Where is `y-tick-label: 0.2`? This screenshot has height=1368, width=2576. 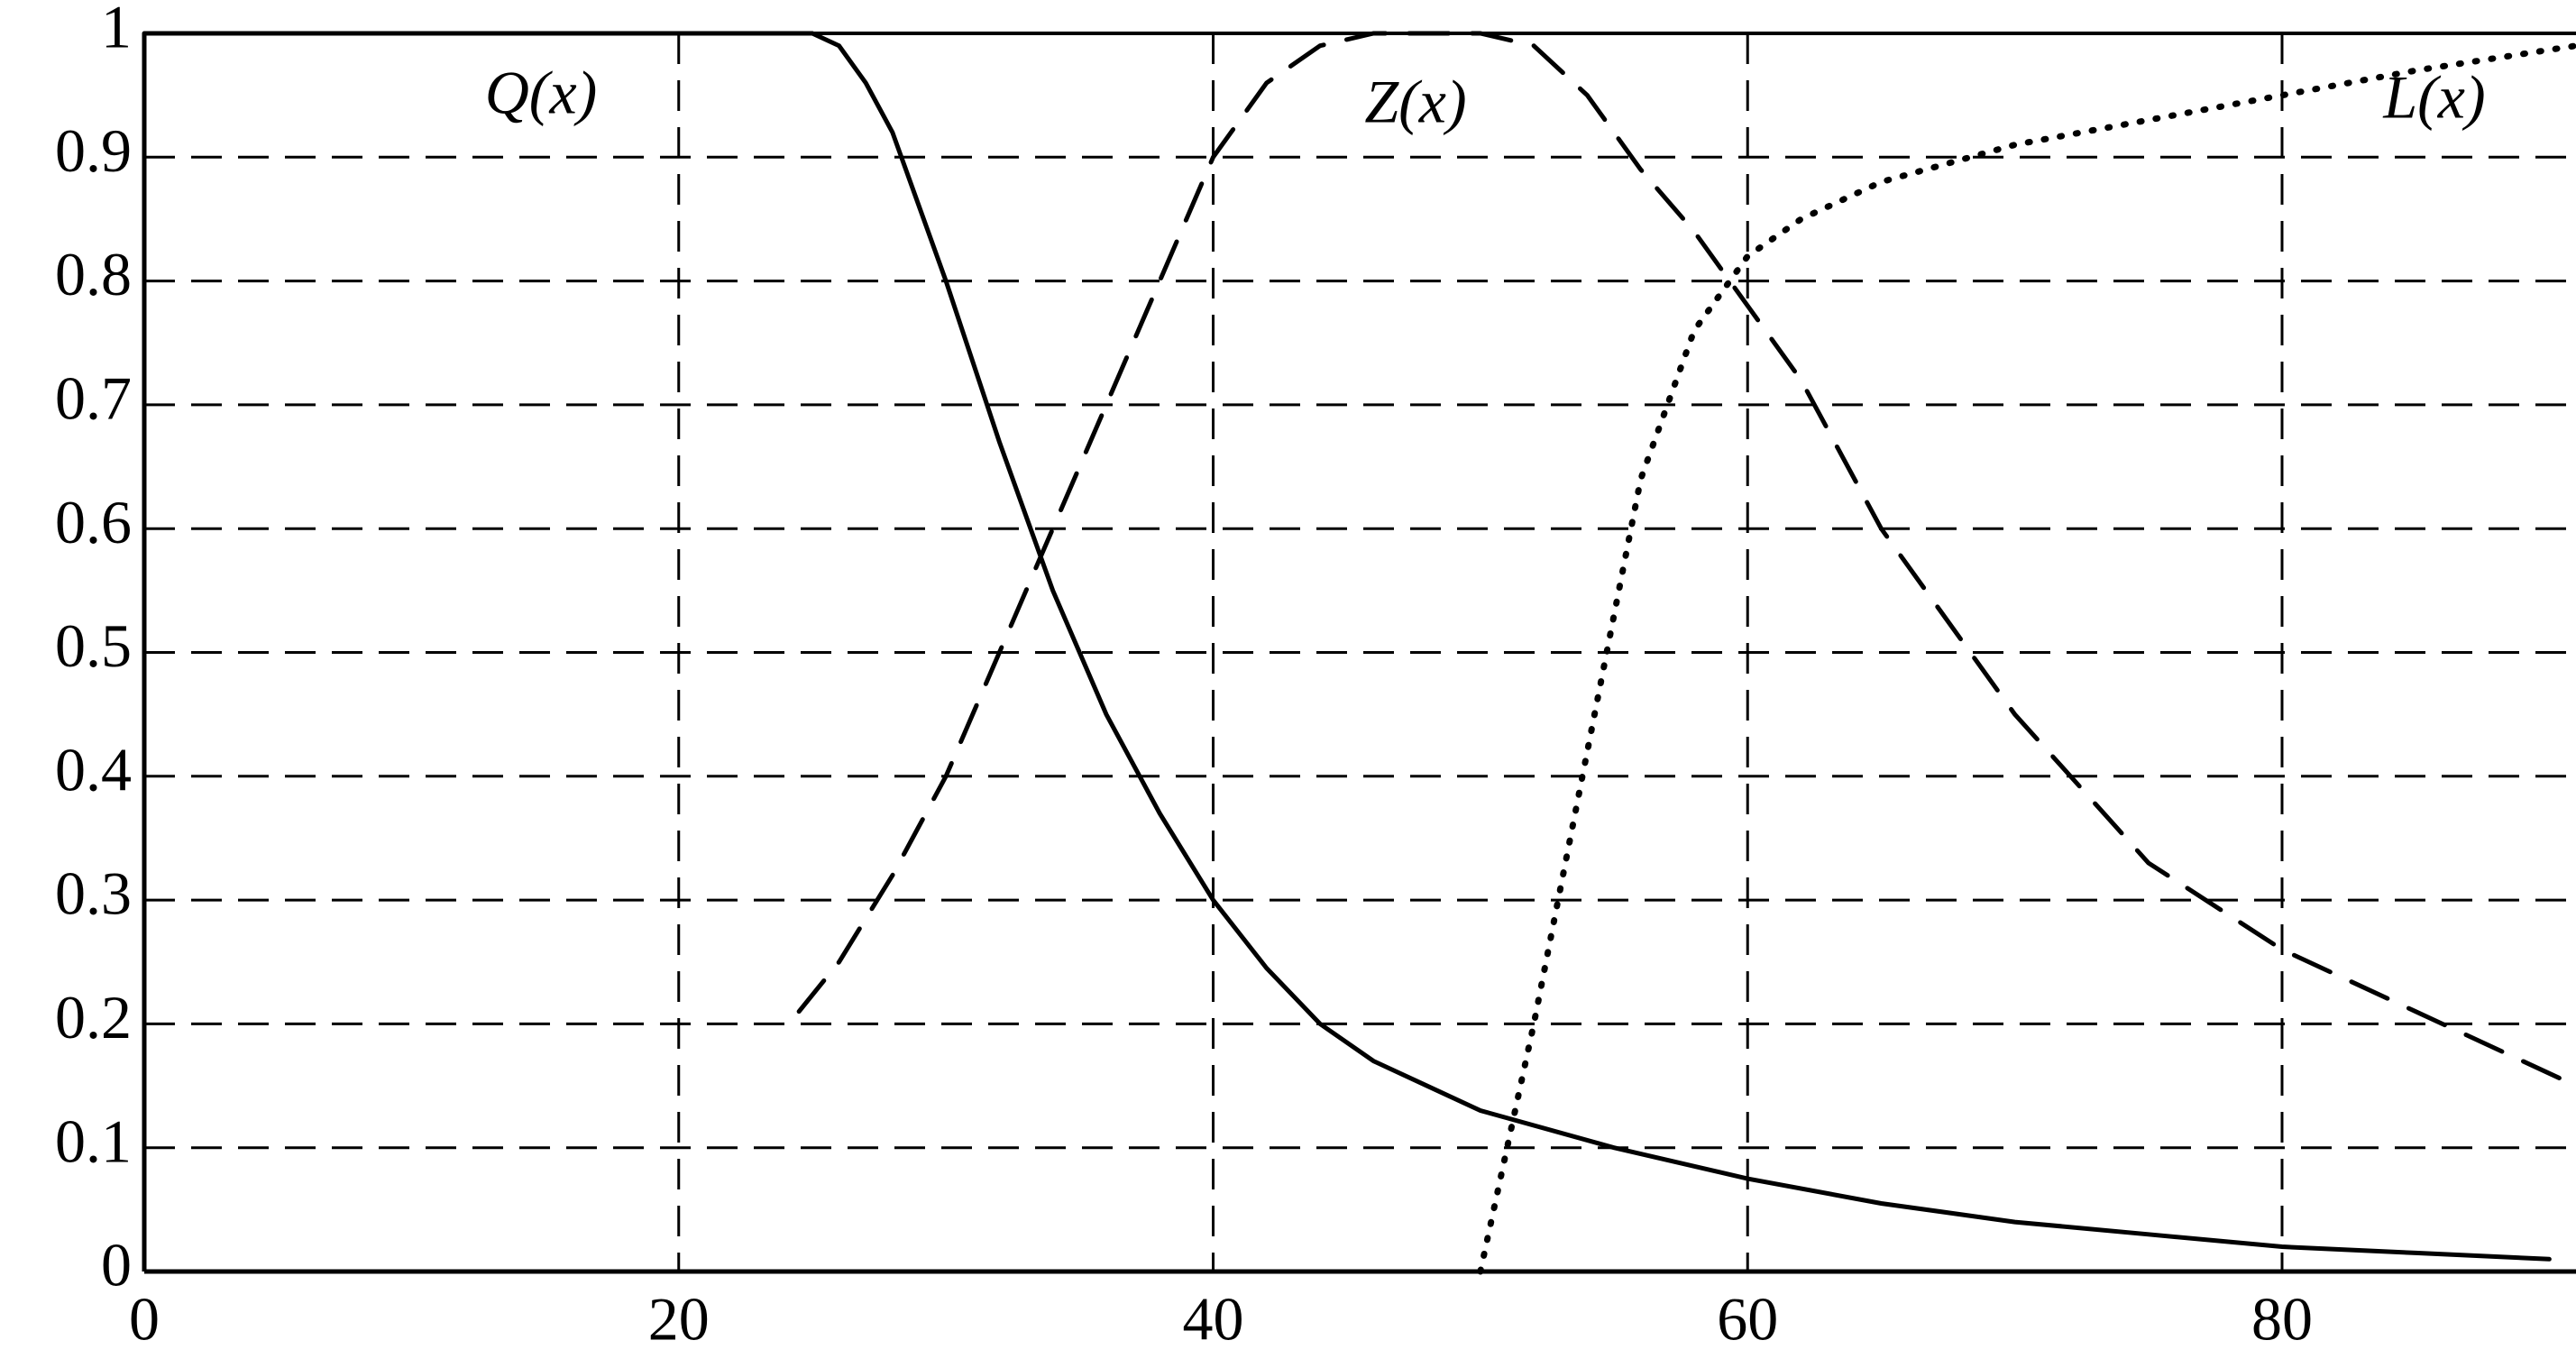 y-tick-label: 0.2 is located at coordinates (93, 1017).